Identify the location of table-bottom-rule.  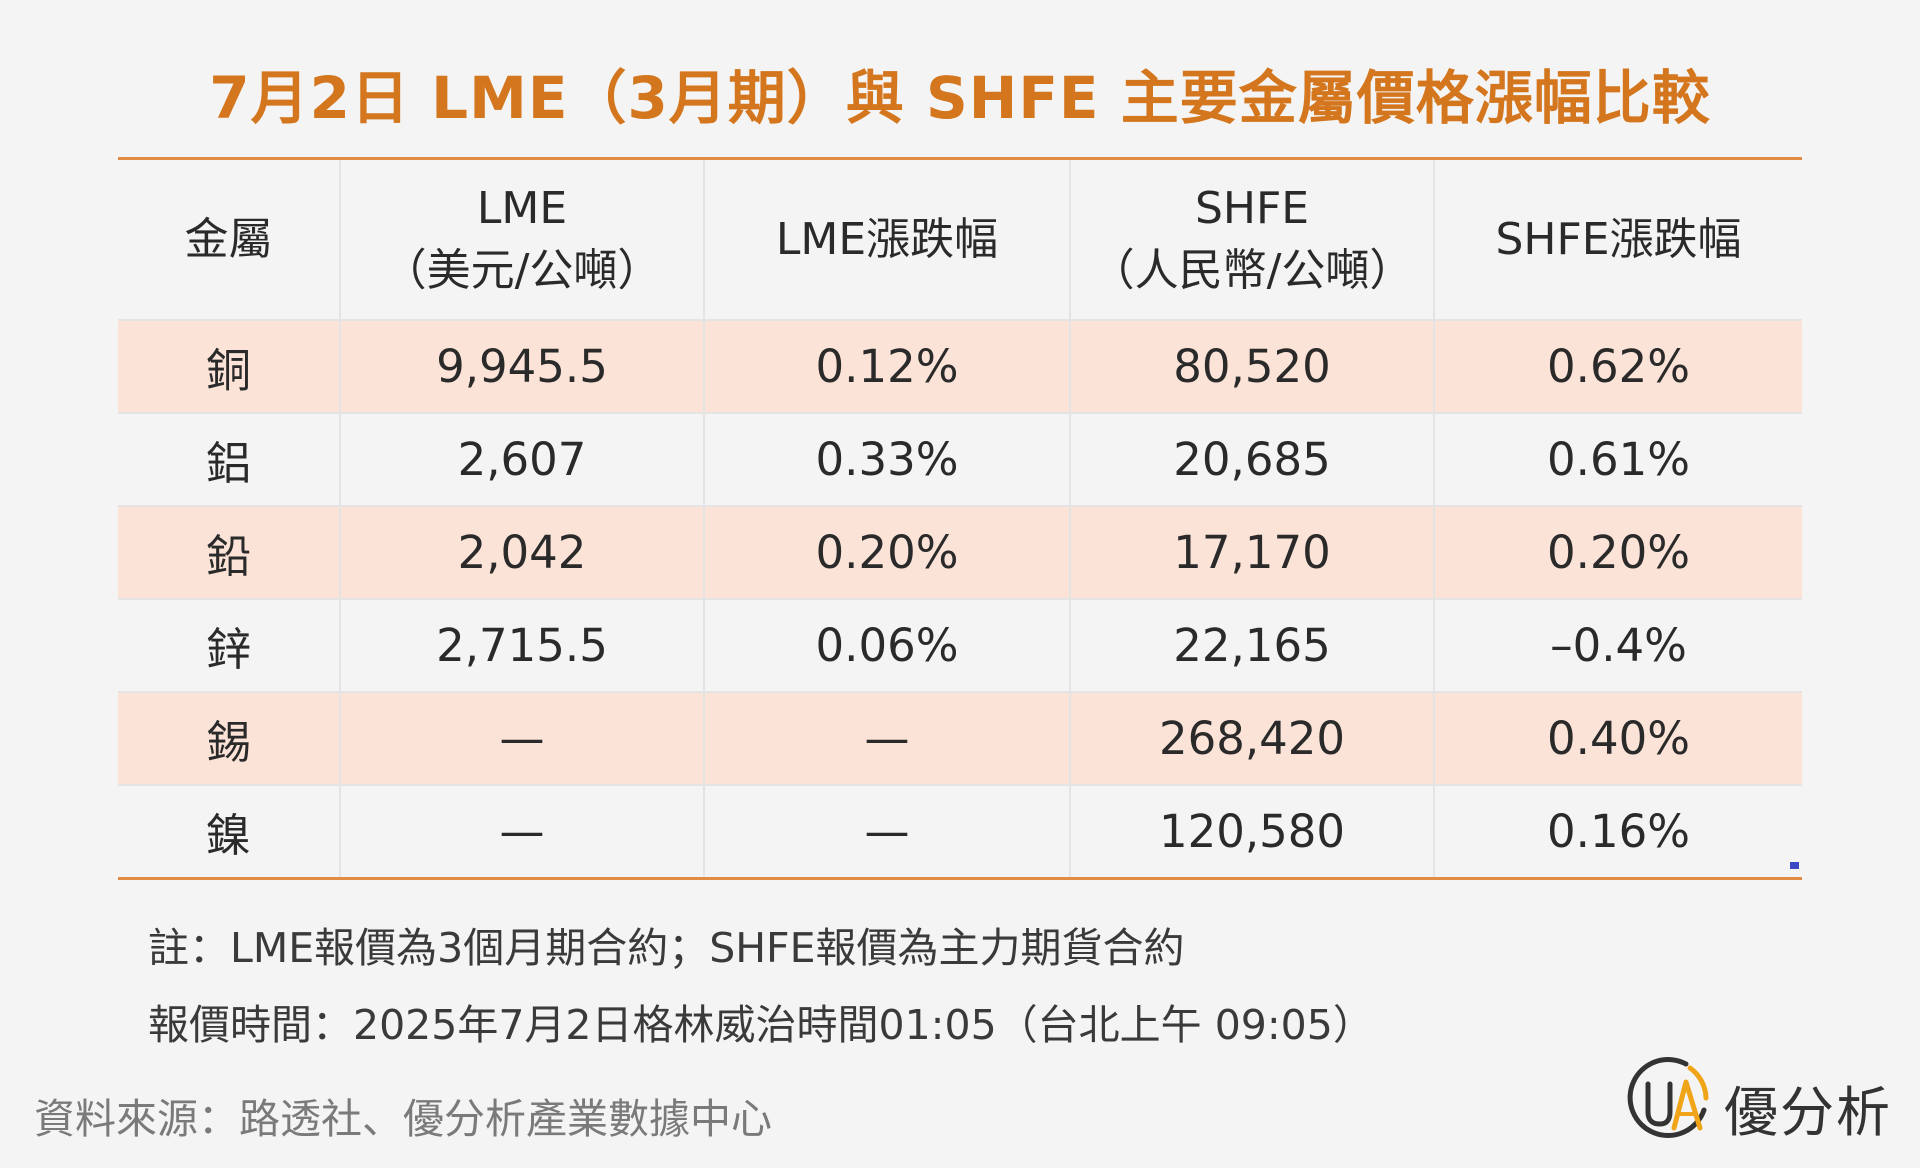
(960, 878).